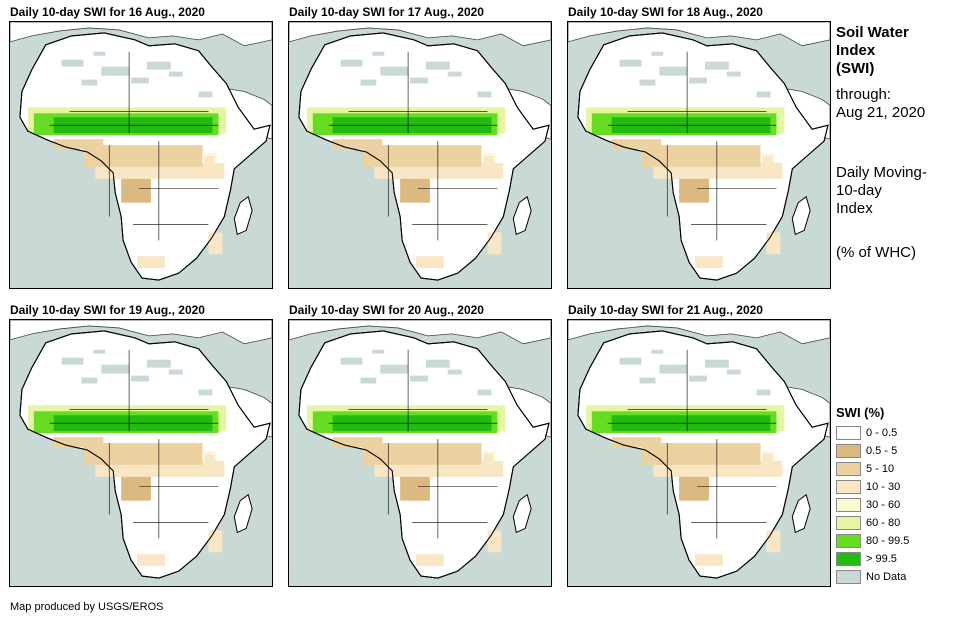 Image resolution: width=967 pixels, height=626 pixels. Describe the element at coordinates (107, 12) in the screenshot. I see `panel-title-1: Daily 10-day SWI for 16 Aug., 2020` at that location.